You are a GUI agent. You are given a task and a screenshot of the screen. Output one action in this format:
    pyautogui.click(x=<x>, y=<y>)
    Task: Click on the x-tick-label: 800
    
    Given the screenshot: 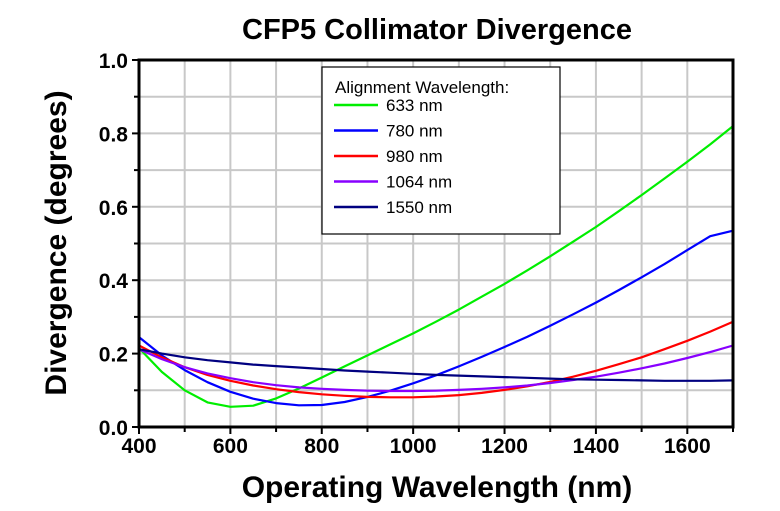 What is the action you would take?
    pyautogui.click(x=321, y=446)
    